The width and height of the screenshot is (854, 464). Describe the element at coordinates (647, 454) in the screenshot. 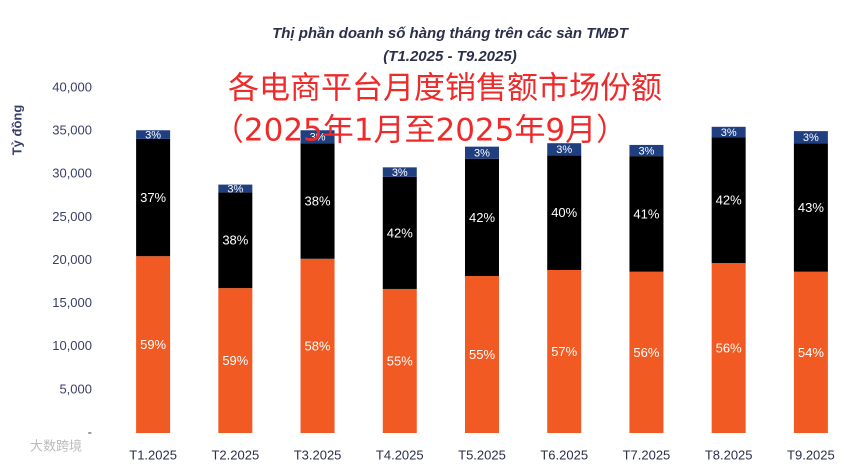

I see `x-tick-label: T7.2025` at that location.